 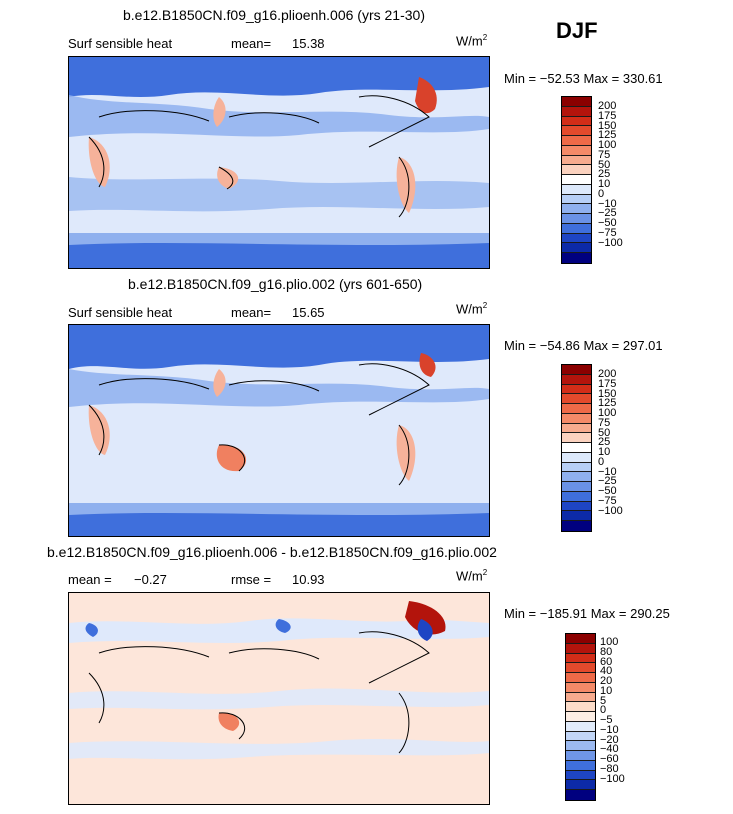 I want to click on panel1-minmax: Min = −52.53 Max = 330.61, so click(x=583, y=78).